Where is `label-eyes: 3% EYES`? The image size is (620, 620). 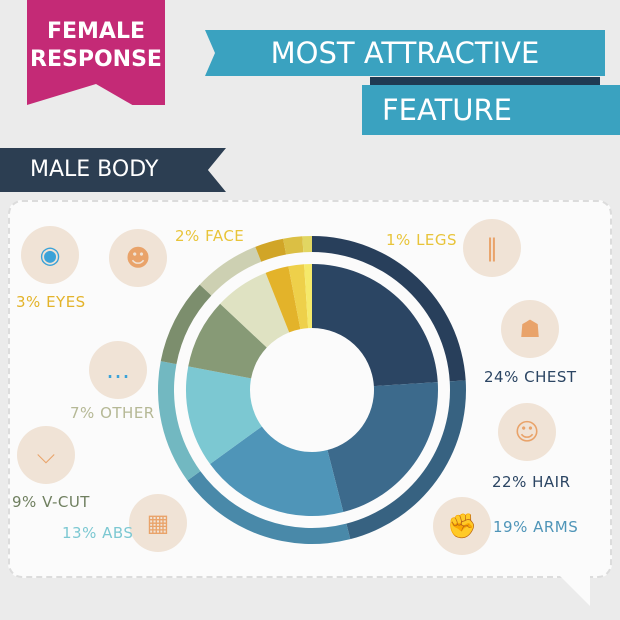 label-eyes: 3% EYES is located at coordinates (51, 302).